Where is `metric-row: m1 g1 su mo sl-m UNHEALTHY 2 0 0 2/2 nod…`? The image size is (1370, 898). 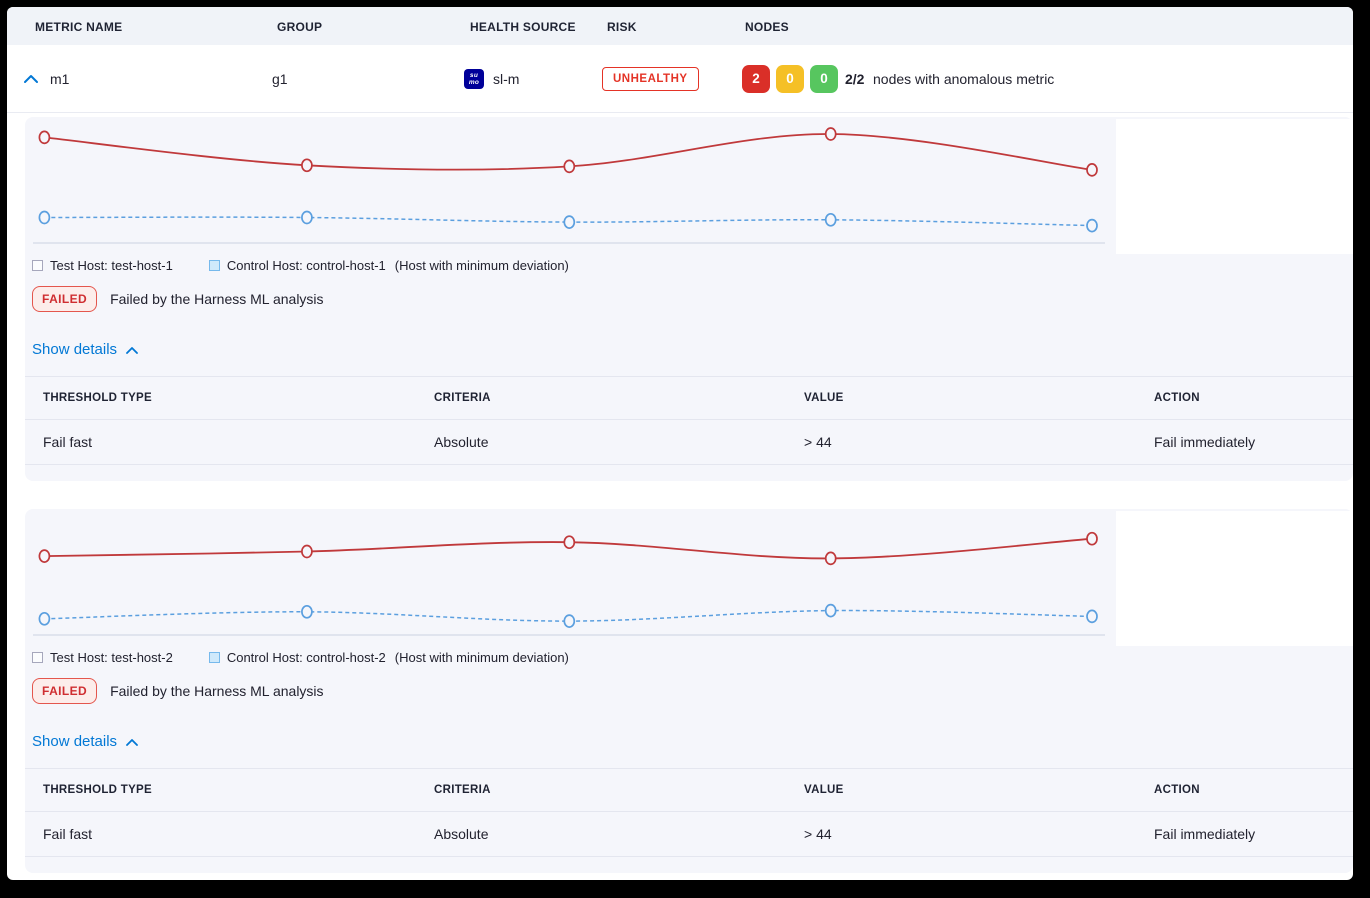 metric-row: m1 g1 su mo sl-m UNHEALTHY 2 0 0 2/2 nod… is located at coordinates (680, 79).